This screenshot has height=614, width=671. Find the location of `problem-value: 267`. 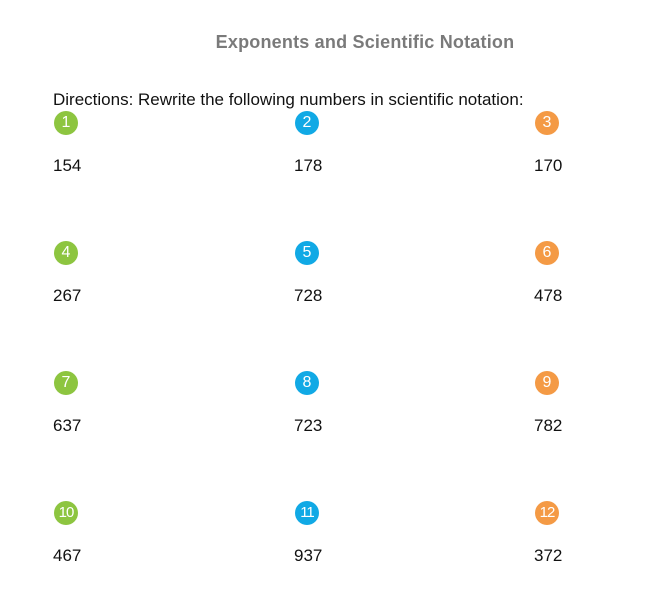

problem-value: 267 is located at coordinates (67, 295).